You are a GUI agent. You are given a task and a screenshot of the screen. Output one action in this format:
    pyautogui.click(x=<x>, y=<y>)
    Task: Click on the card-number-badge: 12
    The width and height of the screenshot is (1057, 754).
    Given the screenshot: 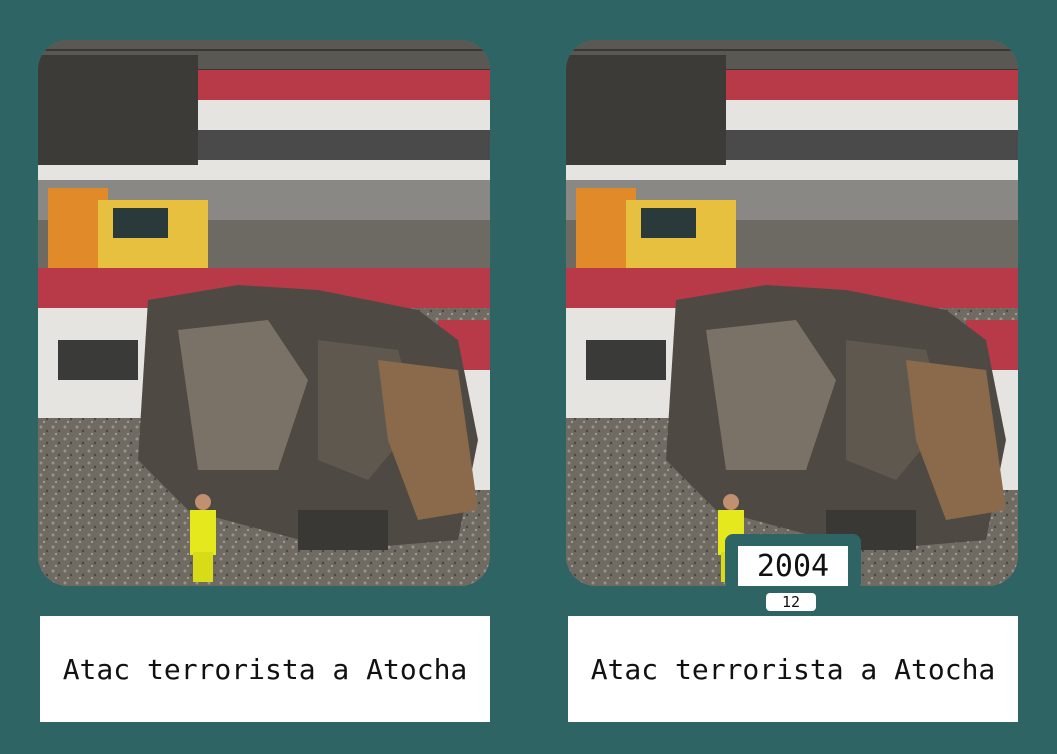 What is the action you would take?
    pyautogui.click(x=791, y=602)
    